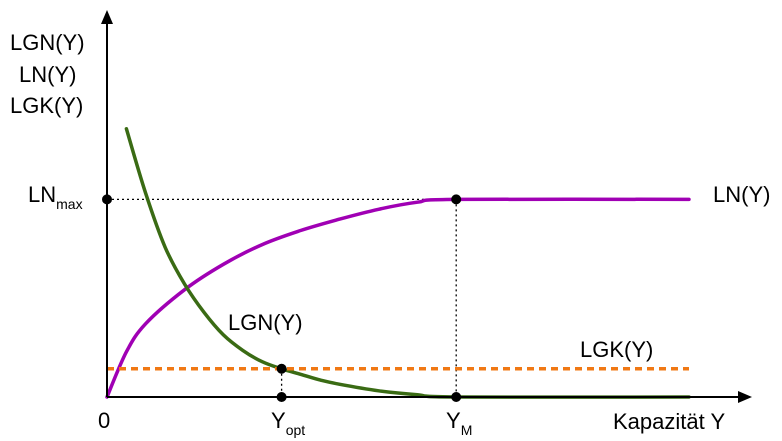  What do you see at coordinates (456, 397) in the screenshot?
I see `point-y-m-axis` at bounding box center [456, 397].